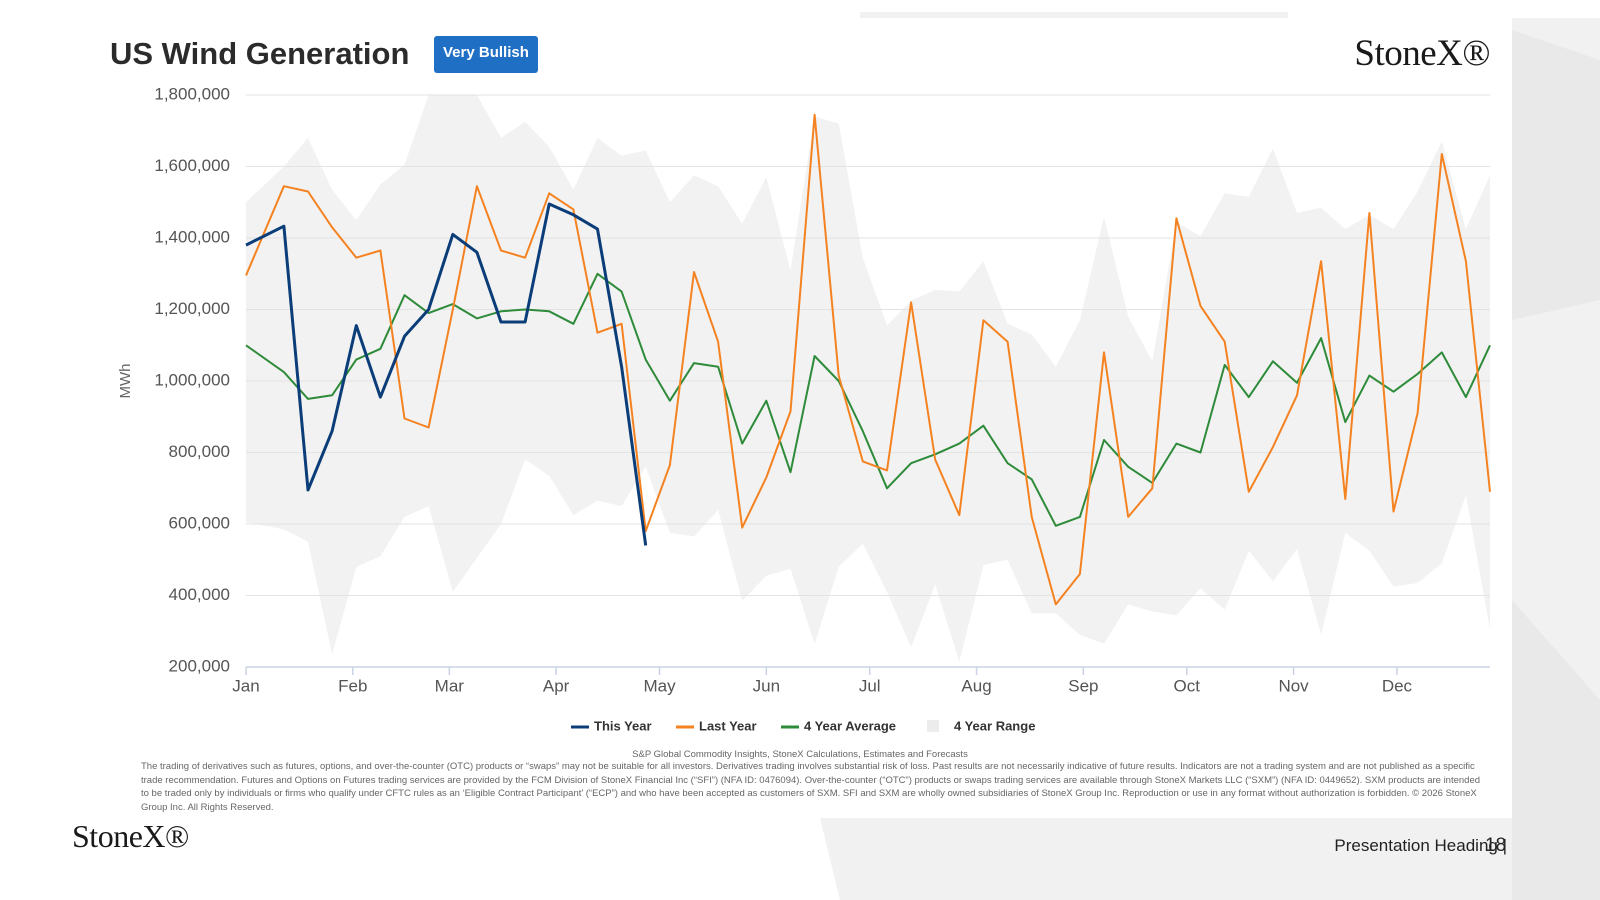  Describe the element at coordinates (1074, 15) in the screenshot. I see `decor-strip` at that location.